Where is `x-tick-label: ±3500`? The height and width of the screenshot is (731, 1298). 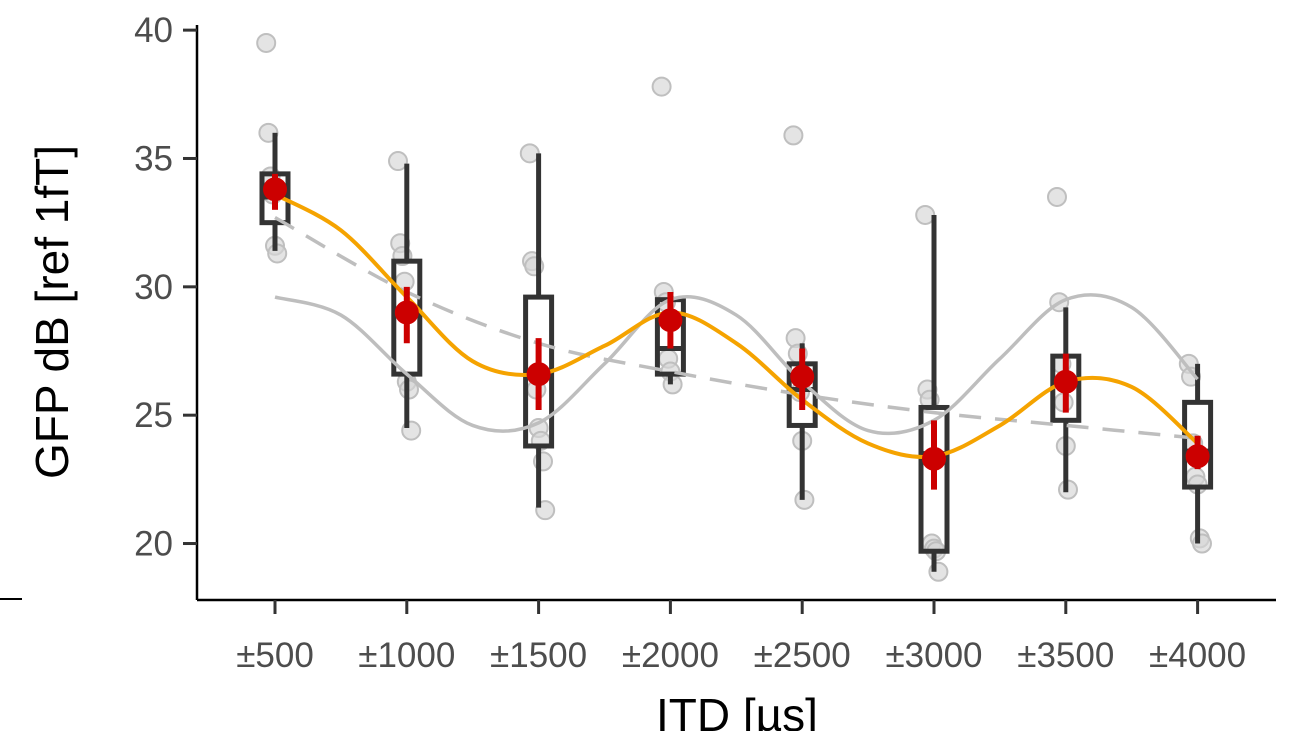 x-tick-label: ±3500 is located at coordinates (1065, 655).